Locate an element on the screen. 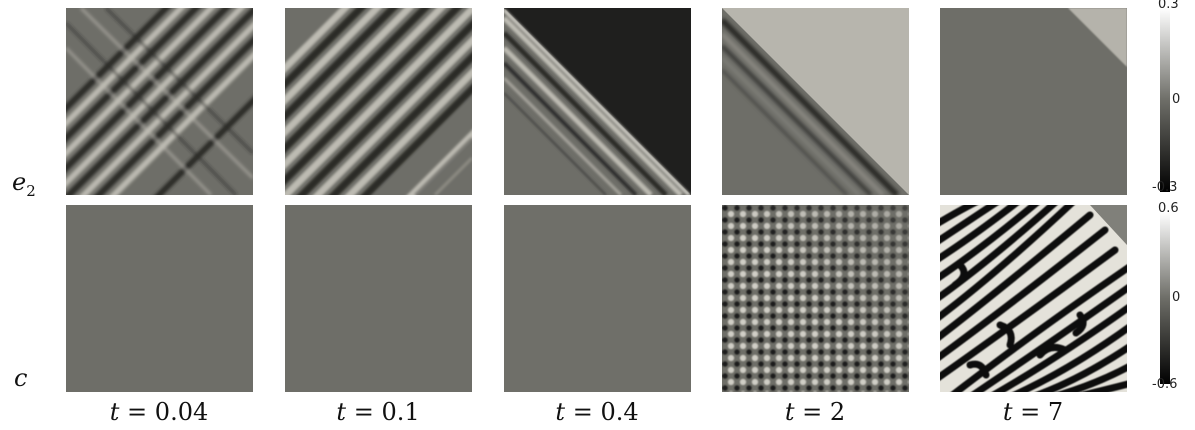 This screenshot has height=430, width=1195. column-label-t1-value: 0.04 is located at coordinates (181, 412).